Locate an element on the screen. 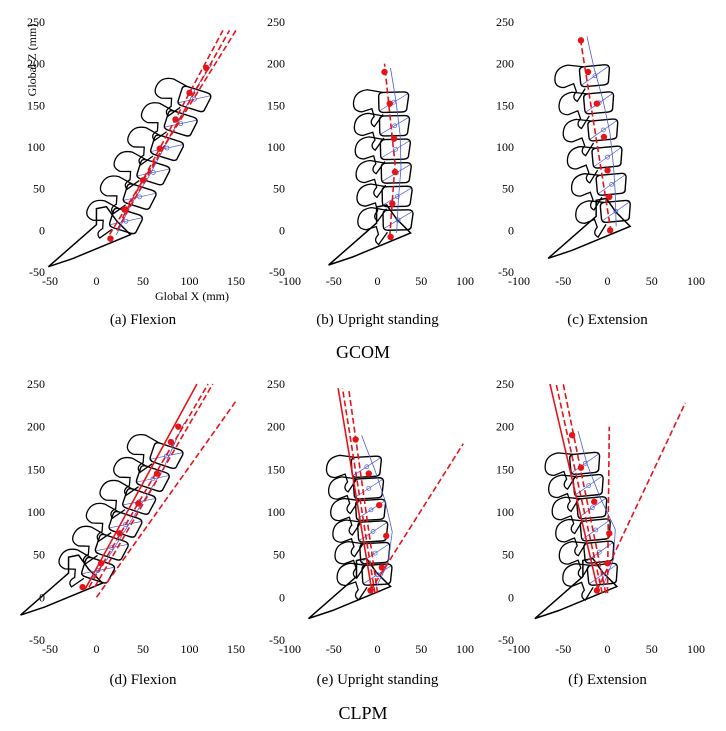 The image size is (726, 731). z-axis-label: Global Z (mm) is located at coordinates (32, 60).